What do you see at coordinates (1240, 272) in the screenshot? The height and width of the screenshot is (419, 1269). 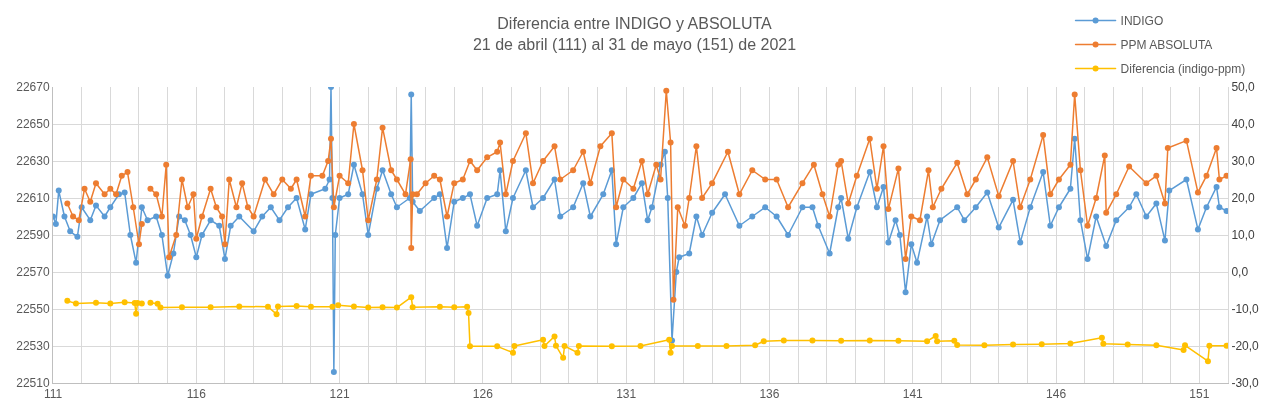 I see `y2-tick-label: 0,0` at bounding box center [1240, 272].